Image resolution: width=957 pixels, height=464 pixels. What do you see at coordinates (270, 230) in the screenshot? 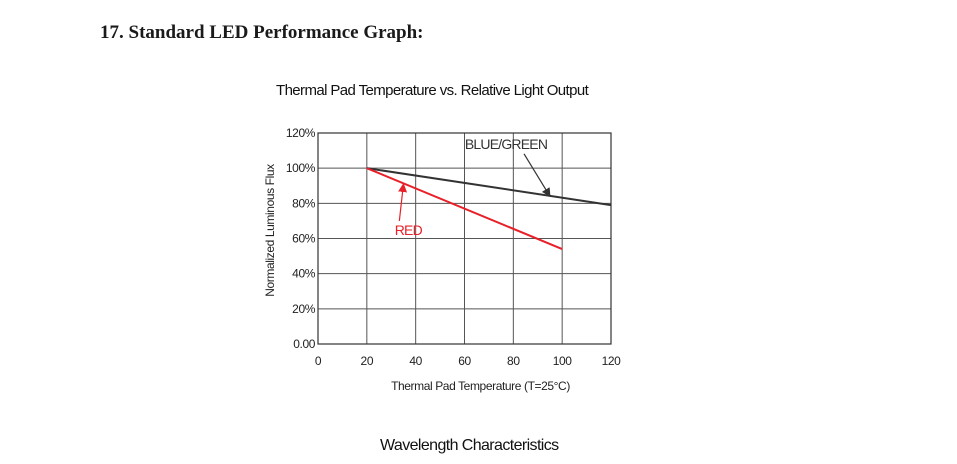
I see `y-axis-title: Normalized Luminous Flux` at bounding box center [270, 230].